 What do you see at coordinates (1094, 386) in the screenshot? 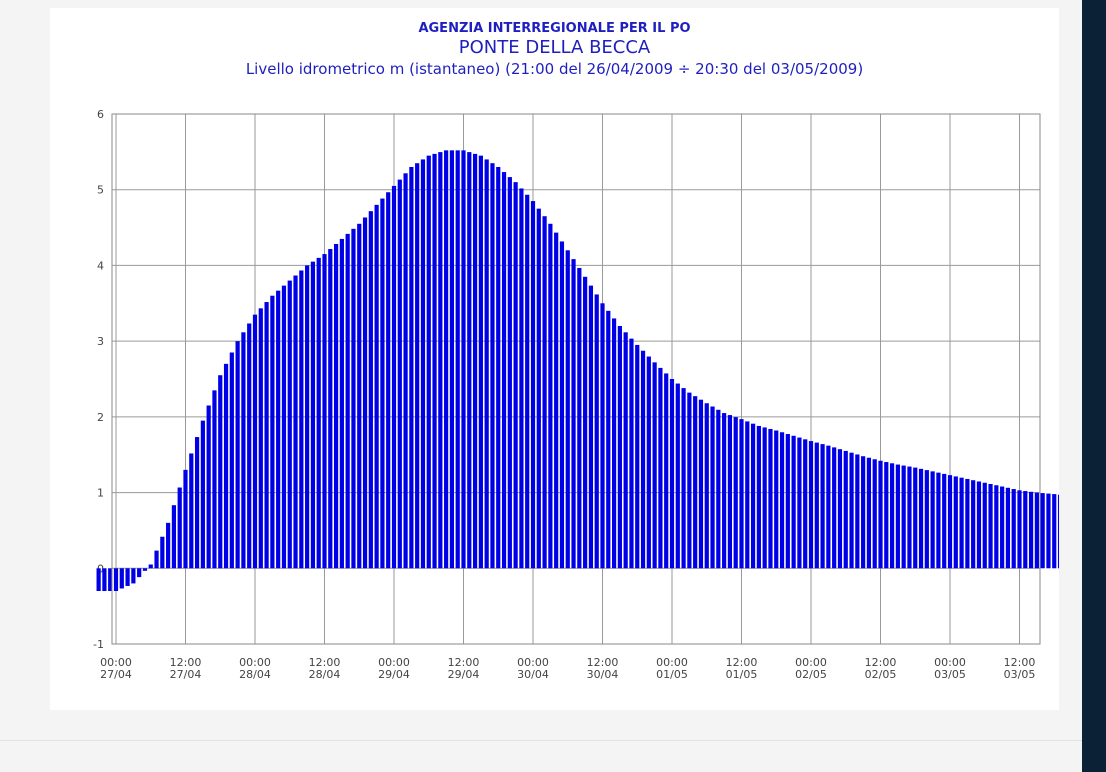
I see `side-bar` at bounding box center [1094, 386].